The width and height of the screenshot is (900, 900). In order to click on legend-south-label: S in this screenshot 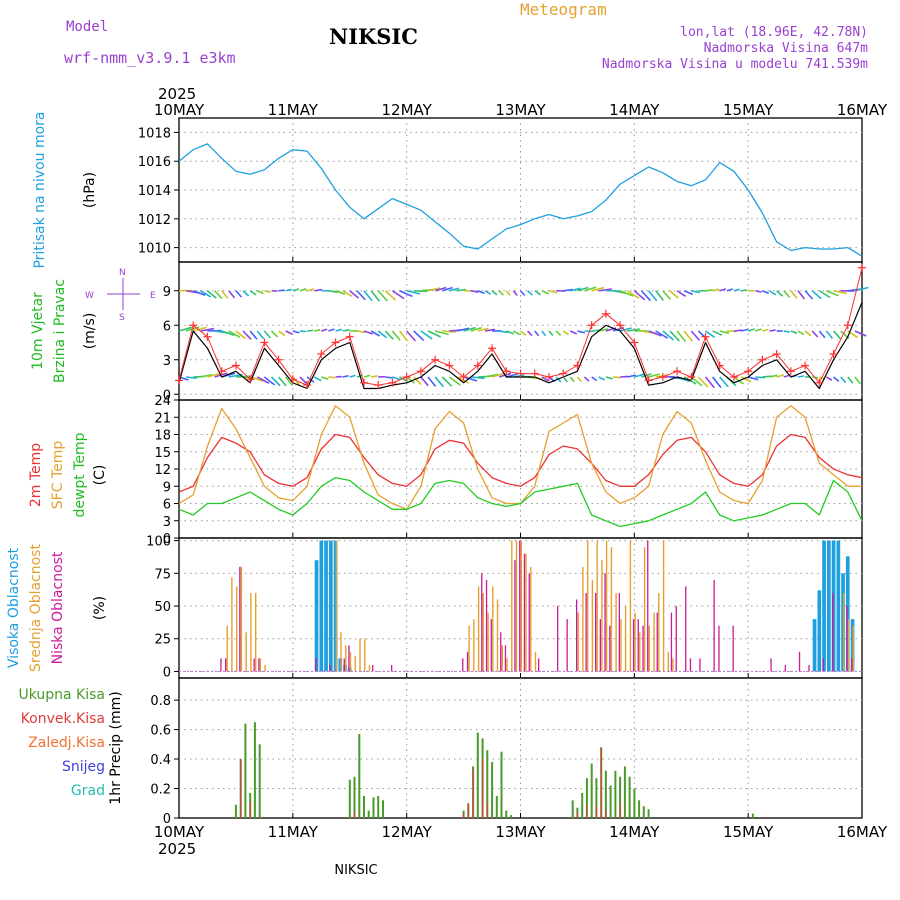, I will do `click(122, 318)`.